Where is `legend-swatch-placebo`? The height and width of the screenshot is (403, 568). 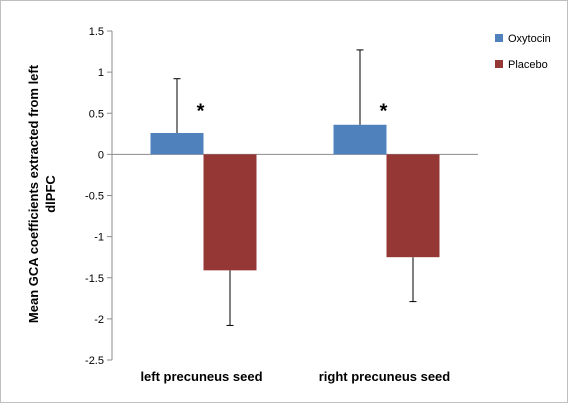 legend-swatch-placebo is located at coordinates (499, 64).